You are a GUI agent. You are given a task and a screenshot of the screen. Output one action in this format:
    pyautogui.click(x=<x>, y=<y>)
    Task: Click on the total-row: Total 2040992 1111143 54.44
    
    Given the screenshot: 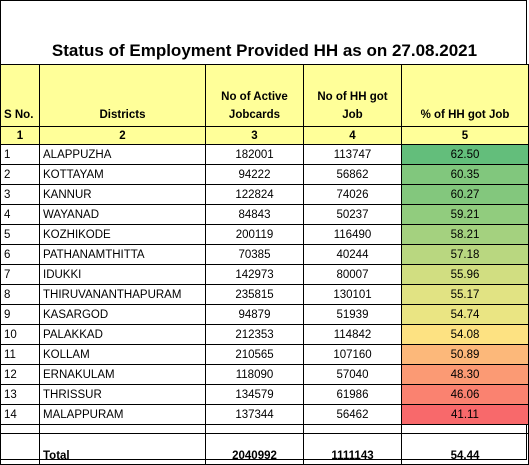 What is the action you would take?
    pyautogui.click(x=264, y=449)
    